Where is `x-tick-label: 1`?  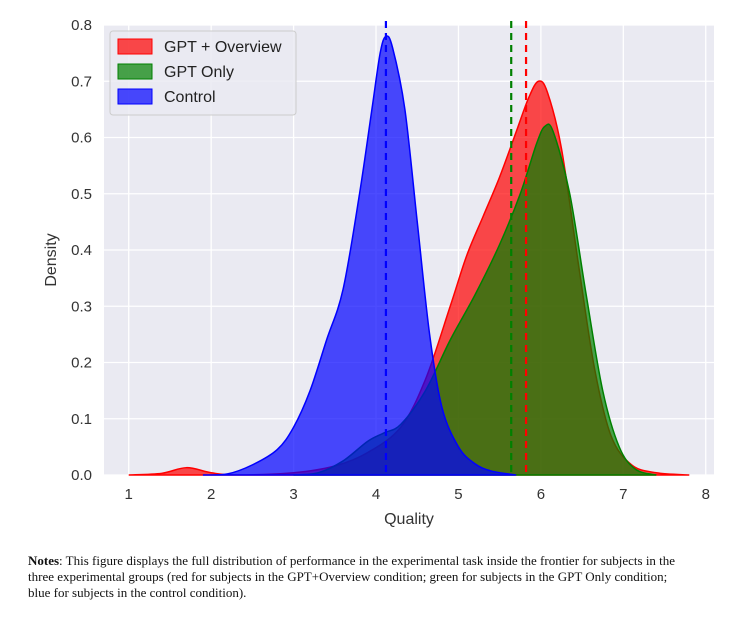
x-tick-label: 1 is located at coordinates (129, 494).